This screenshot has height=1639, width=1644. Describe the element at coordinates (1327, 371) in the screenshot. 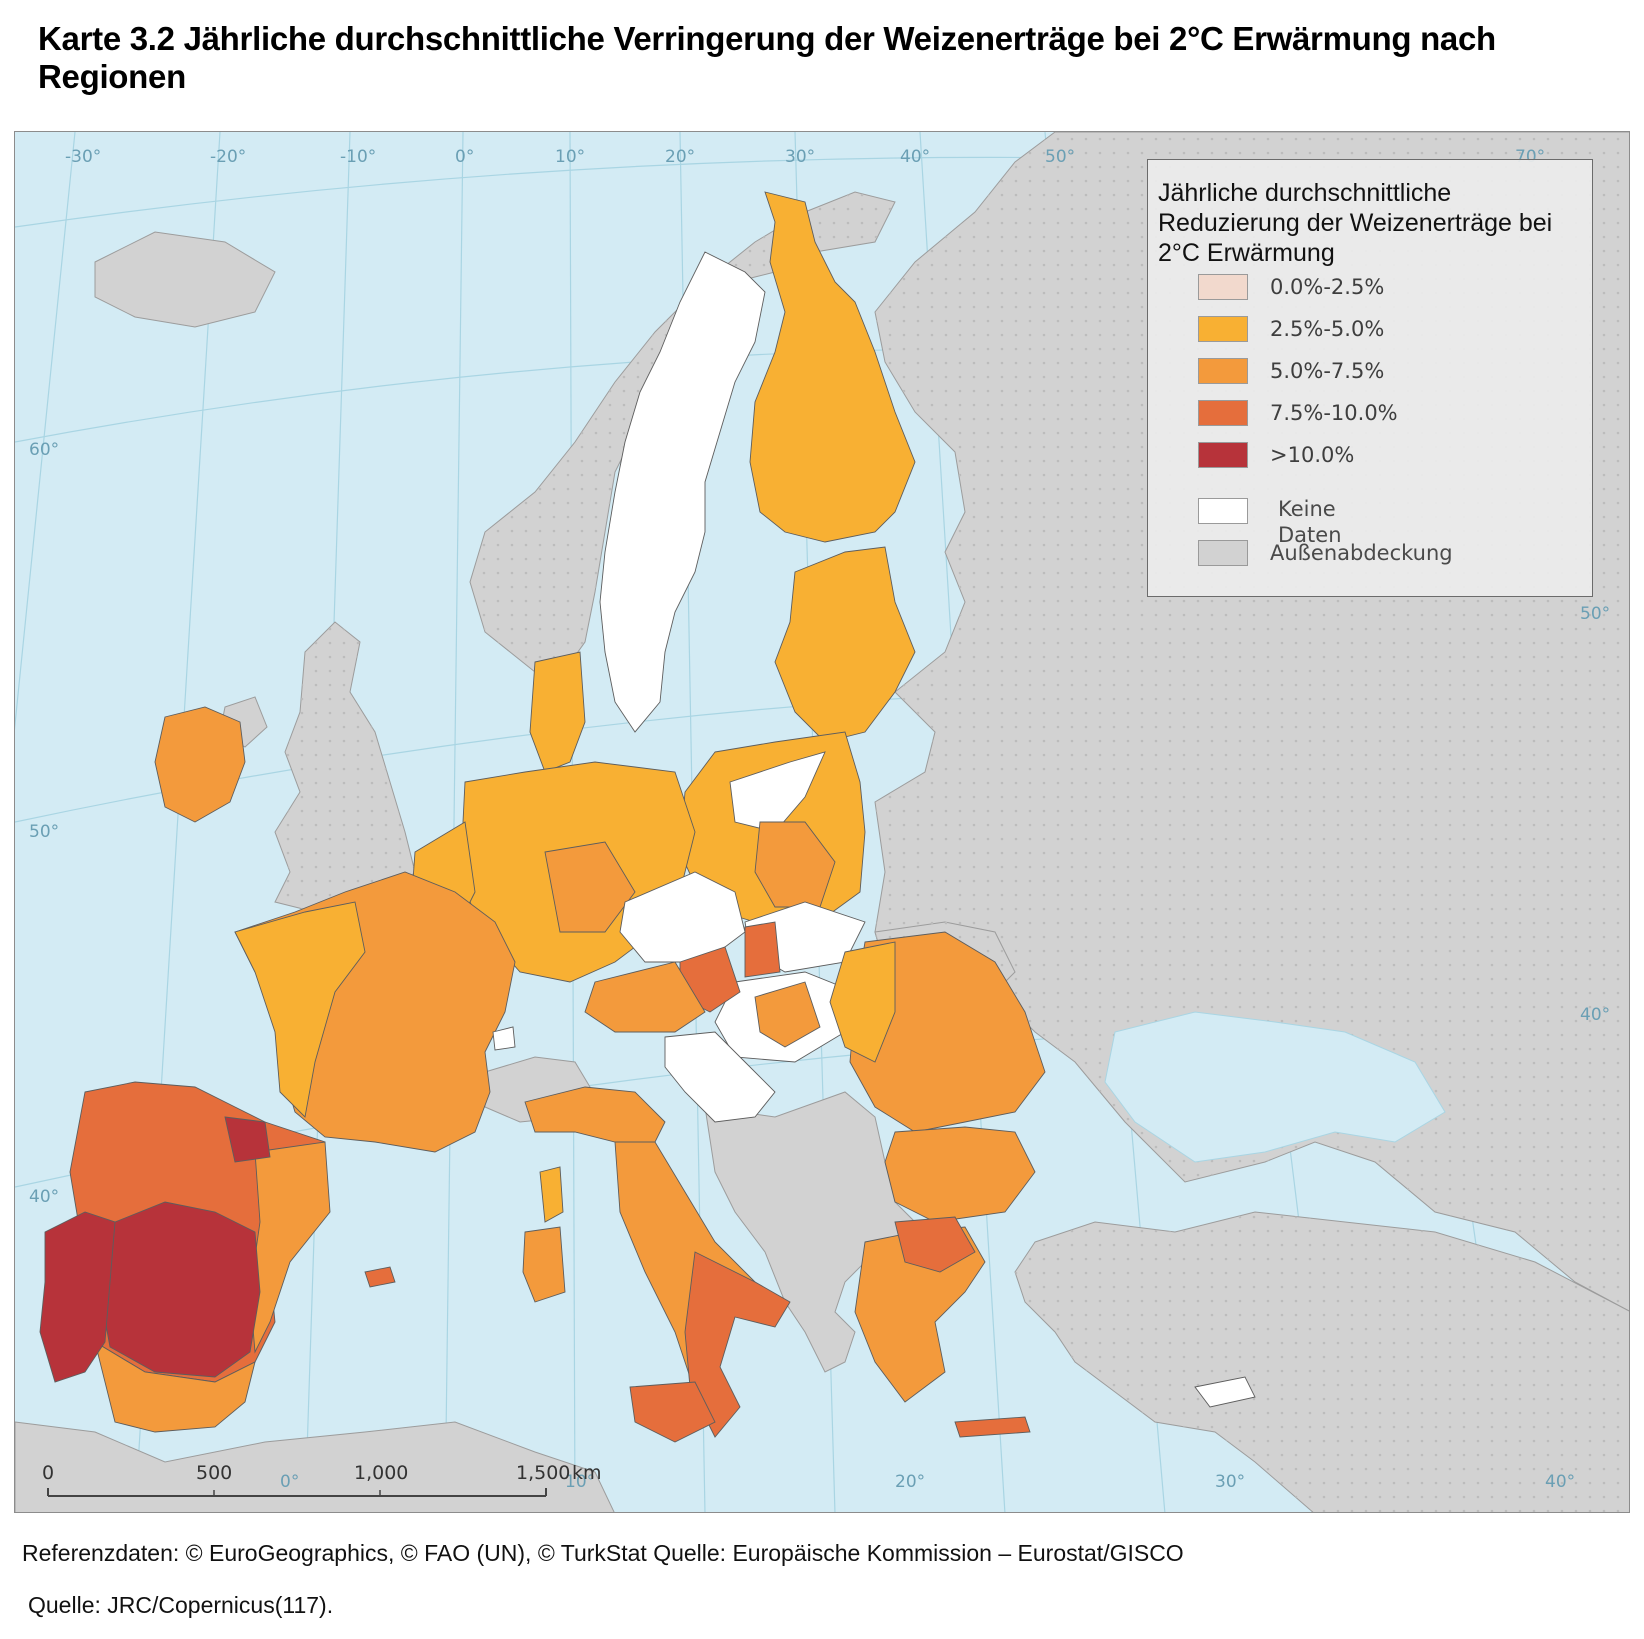

I see `legend-label-2: 5.0%-7.5%` at that location.